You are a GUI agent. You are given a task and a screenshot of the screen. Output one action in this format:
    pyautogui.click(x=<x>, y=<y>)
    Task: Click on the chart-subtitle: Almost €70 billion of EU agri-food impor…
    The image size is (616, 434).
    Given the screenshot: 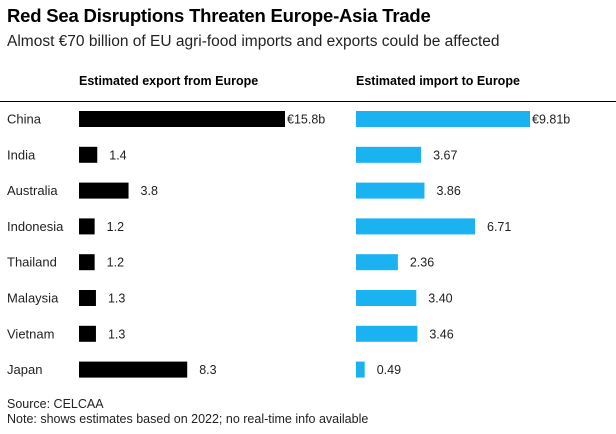 What is the action you would take?
    pyautogui.click(x=253, y=41)
    